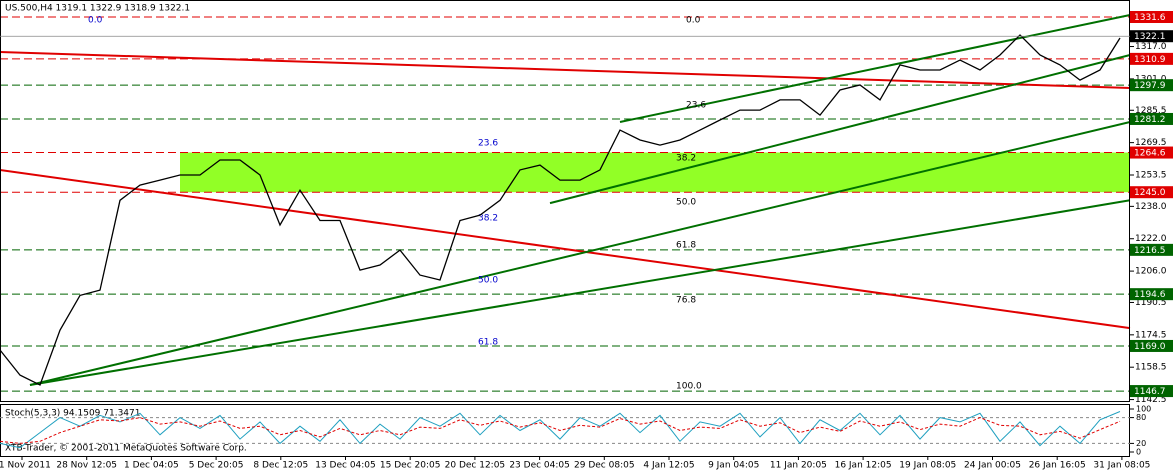 This screenshot has height=475, width=1173. I want to click on x-tick-label: 1 Dec 04:05, so click(151, 466).